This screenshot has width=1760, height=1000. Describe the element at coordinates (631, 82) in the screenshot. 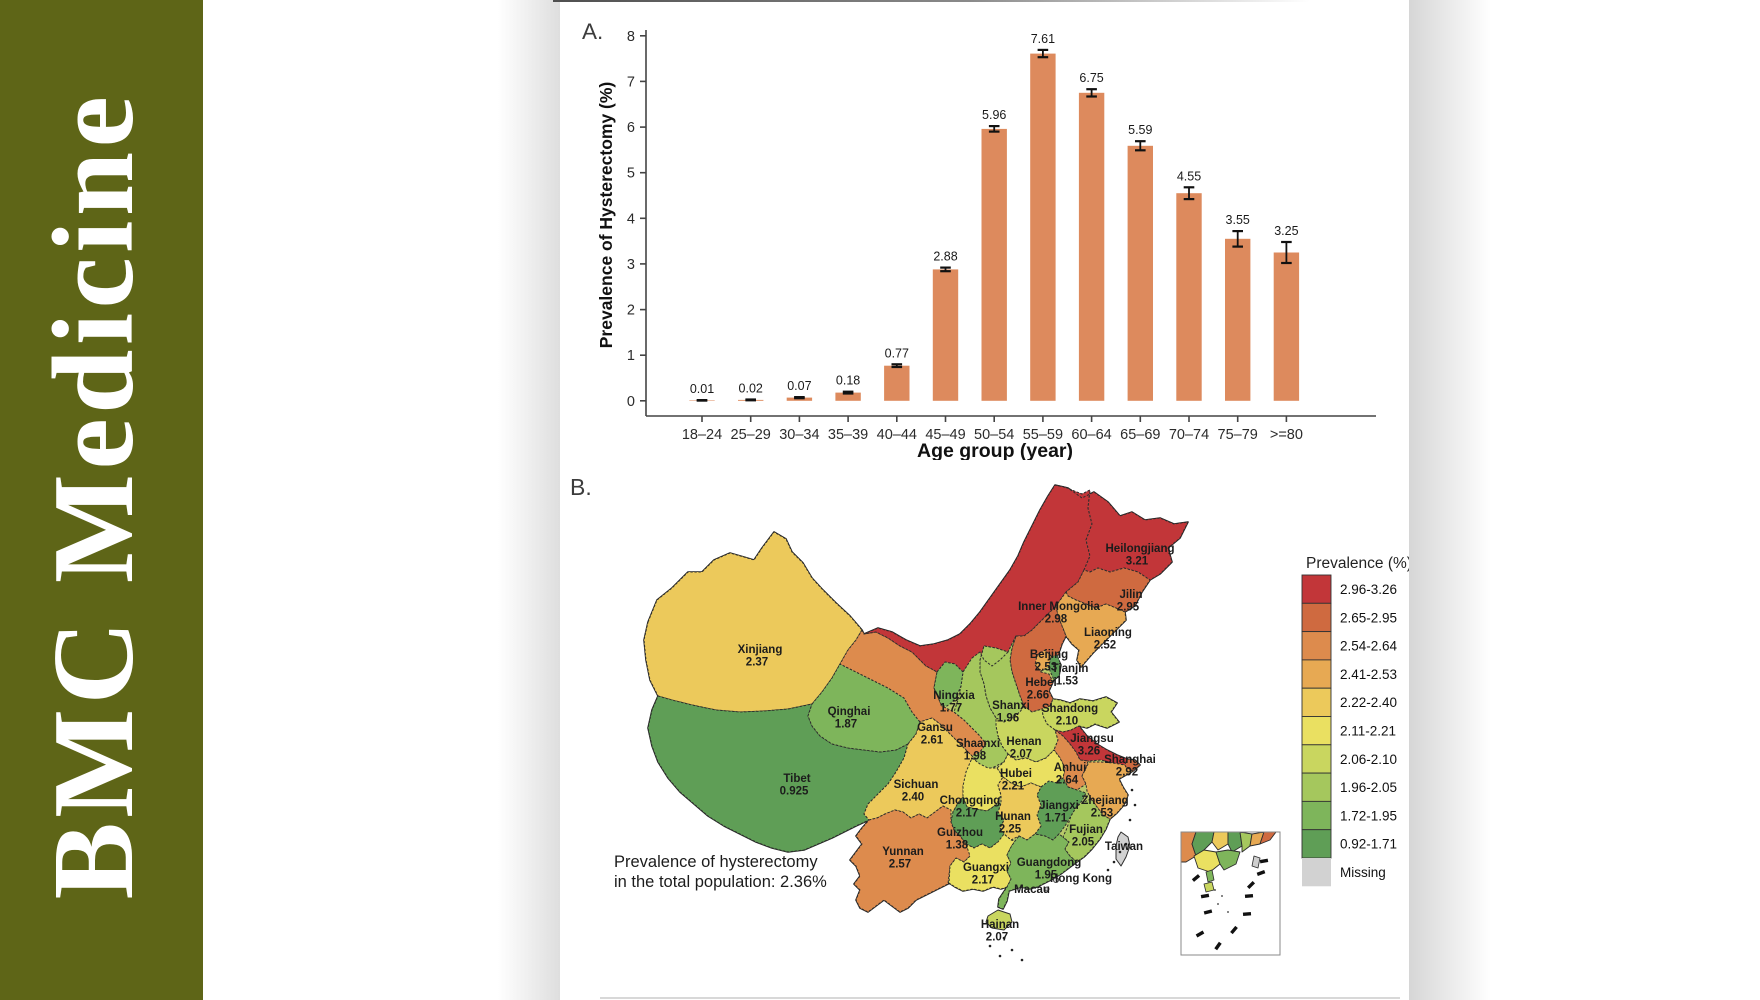

I see `svg-text: 7` at that location.